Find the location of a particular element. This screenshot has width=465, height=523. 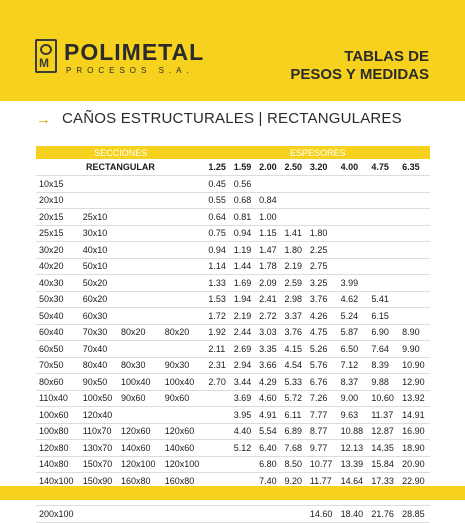

section-cell: 120x40 is located at coordinates (99, 415).